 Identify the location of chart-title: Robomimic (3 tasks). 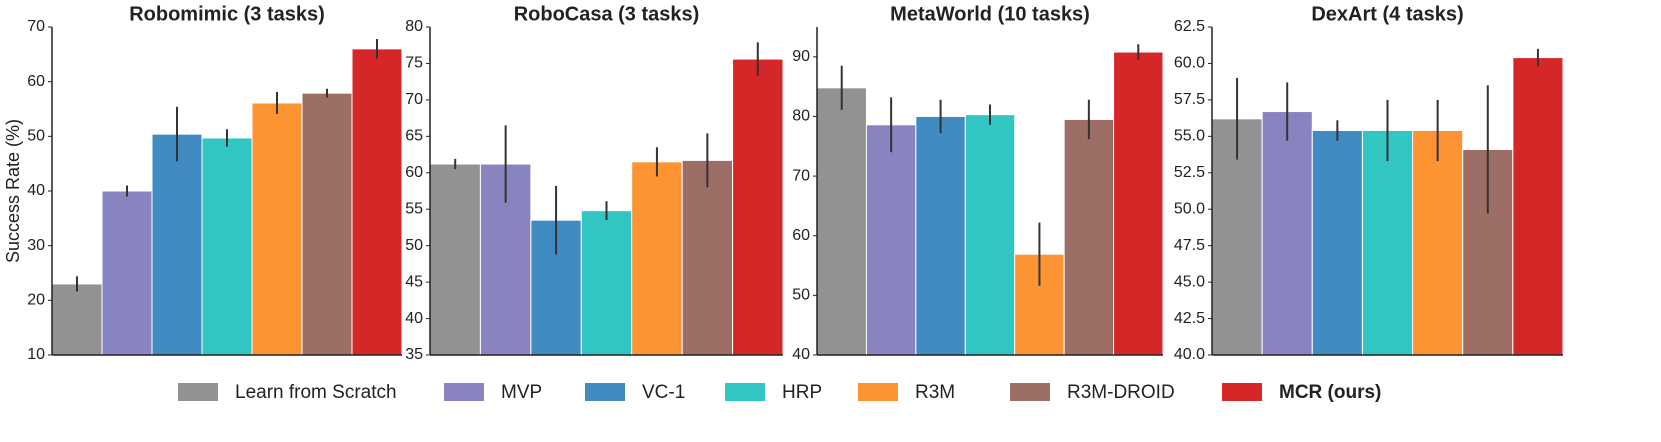
(227, 14).